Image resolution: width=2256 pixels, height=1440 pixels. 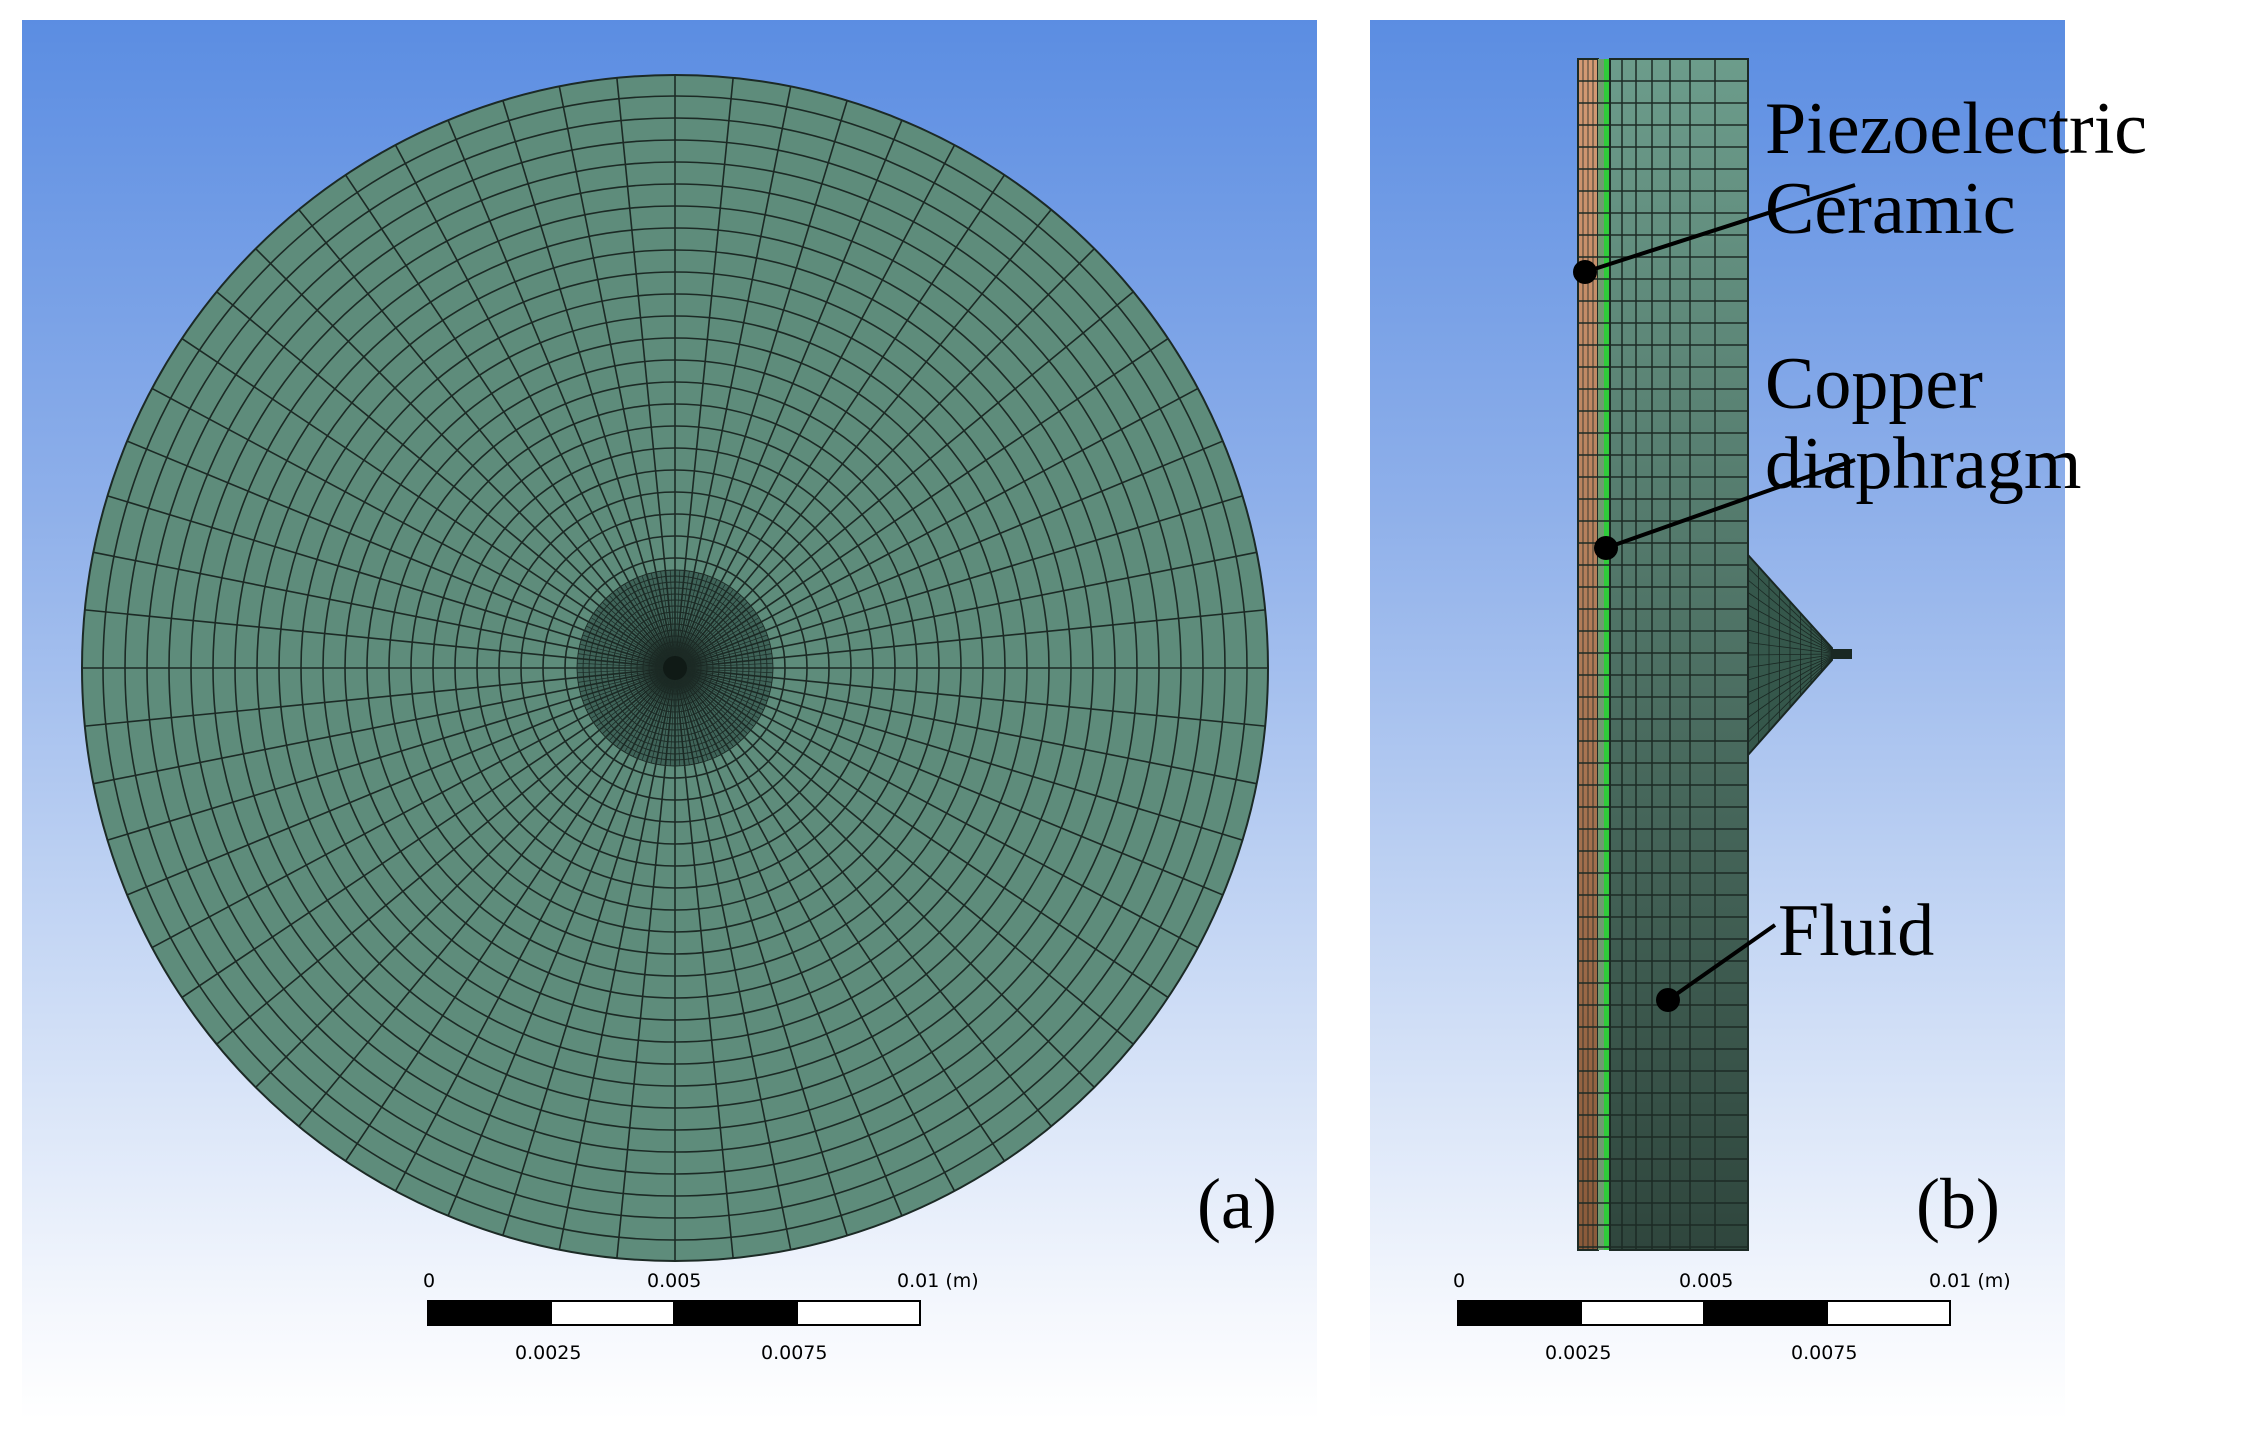 What do you see at coordinates (1237, 1204) in the screenshot?
I see `panel-a-label: (a)` at bounding box center [1237, 1204].